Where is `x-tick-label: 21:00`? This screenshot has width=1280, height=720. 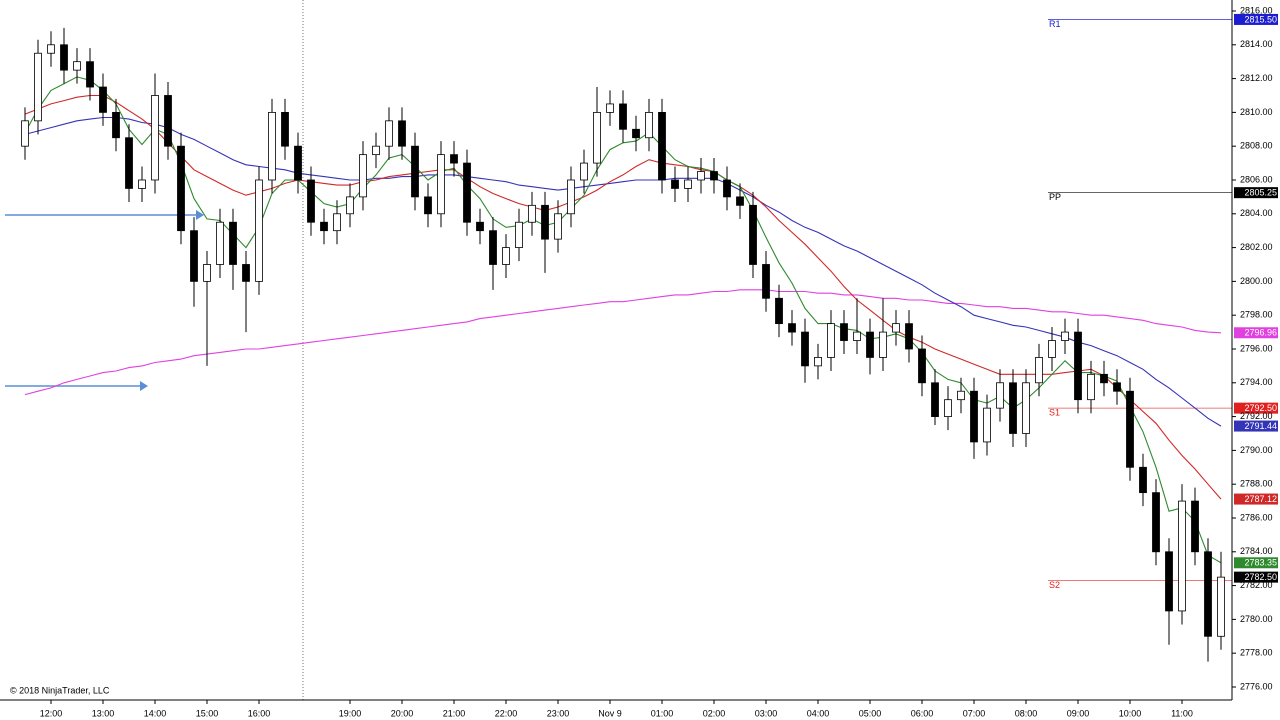
x-tick-label: 21:00 is located at coordinates (454, 713).